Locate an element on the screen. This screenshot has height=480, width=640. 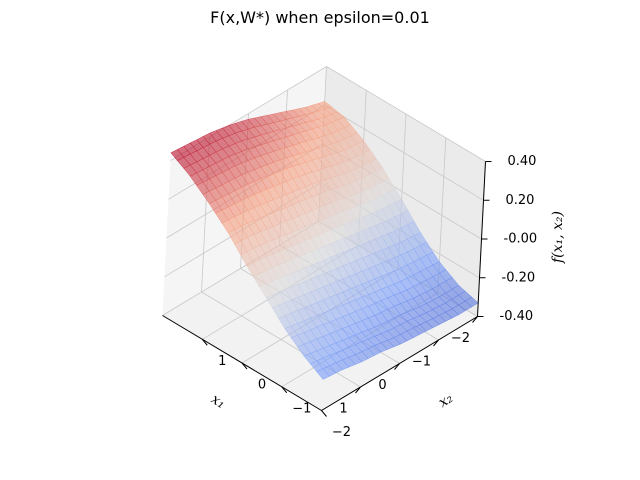
y-tick-label: −2 is located at coordinates (341, 432).